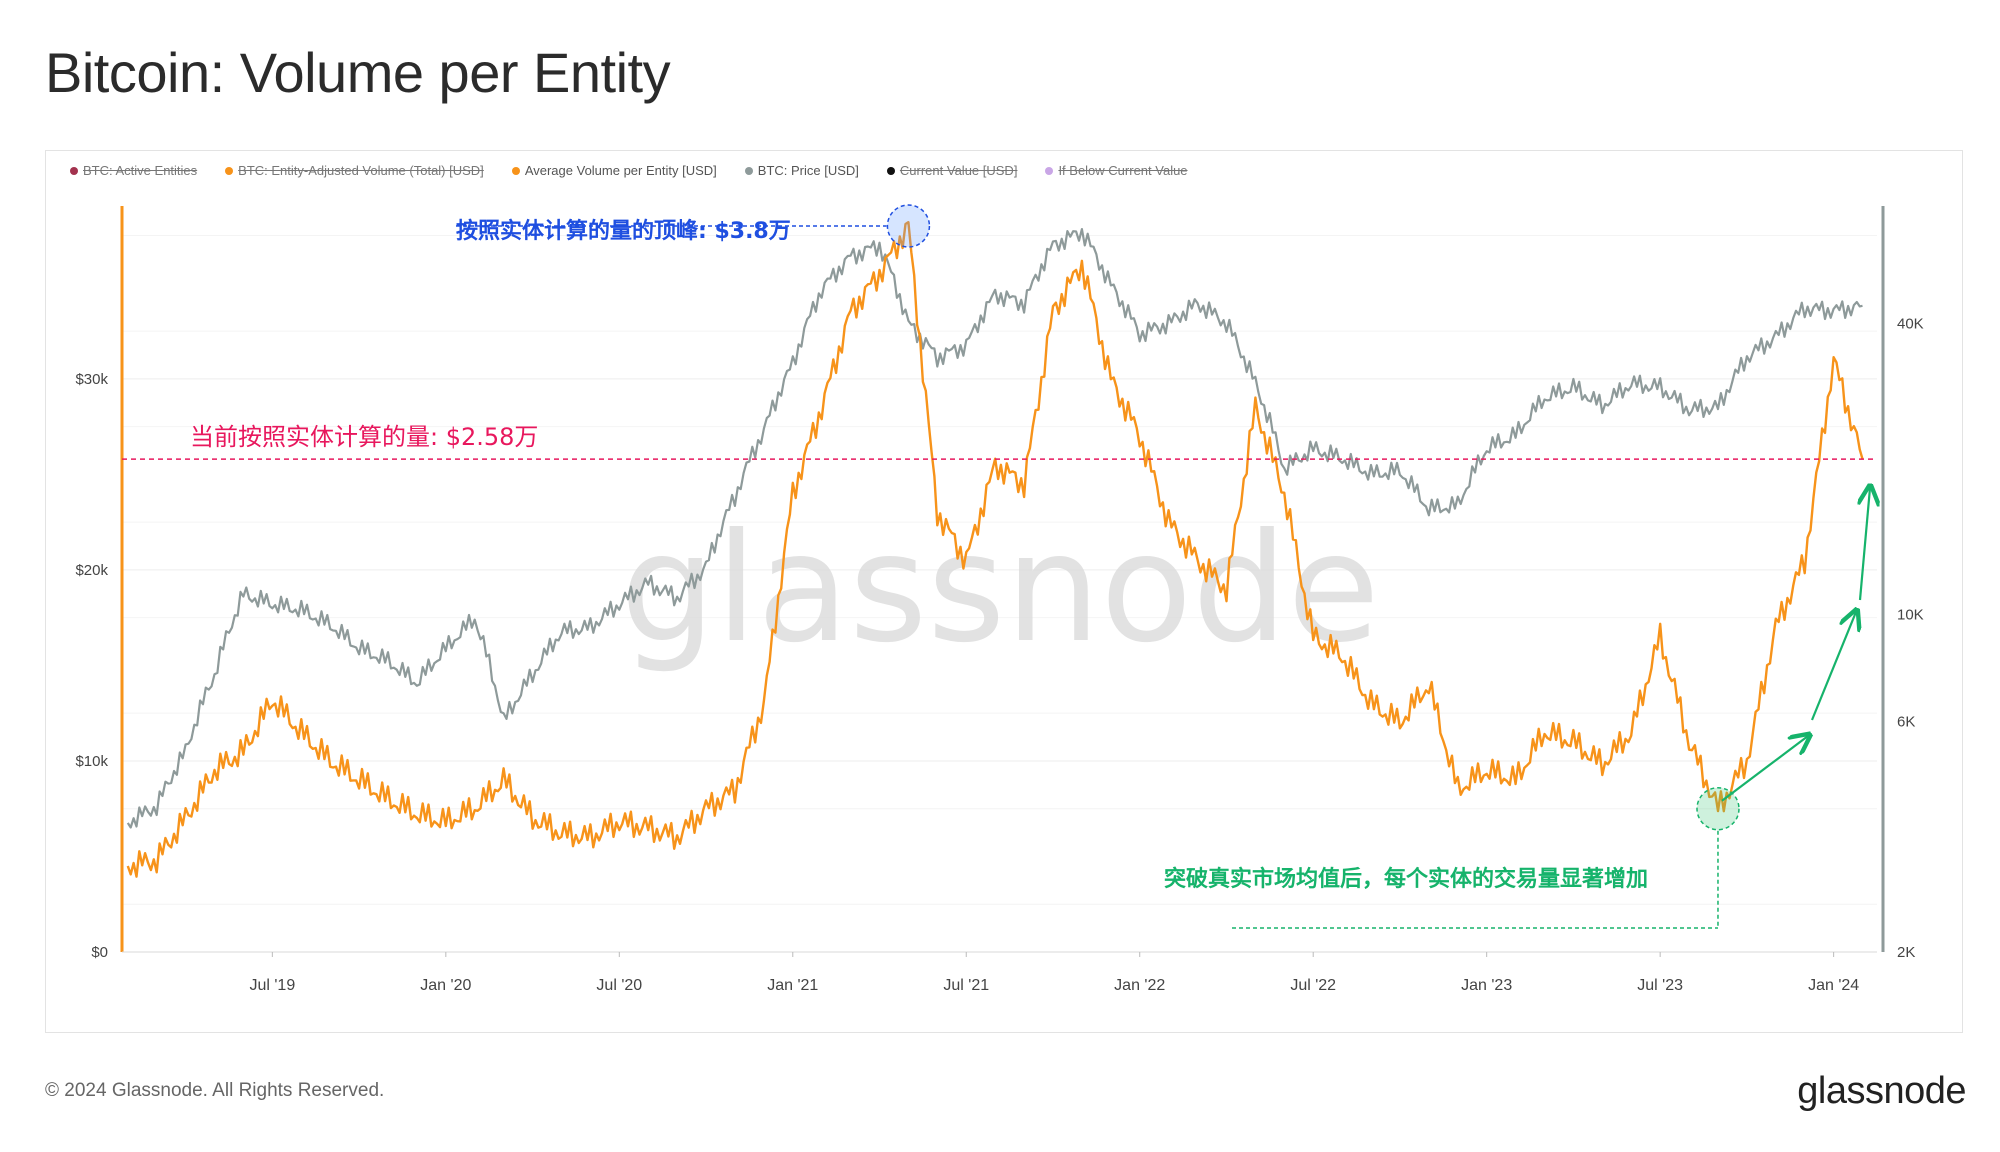  I want to click on x-tick-label: Jul '21, so click(966, 985).